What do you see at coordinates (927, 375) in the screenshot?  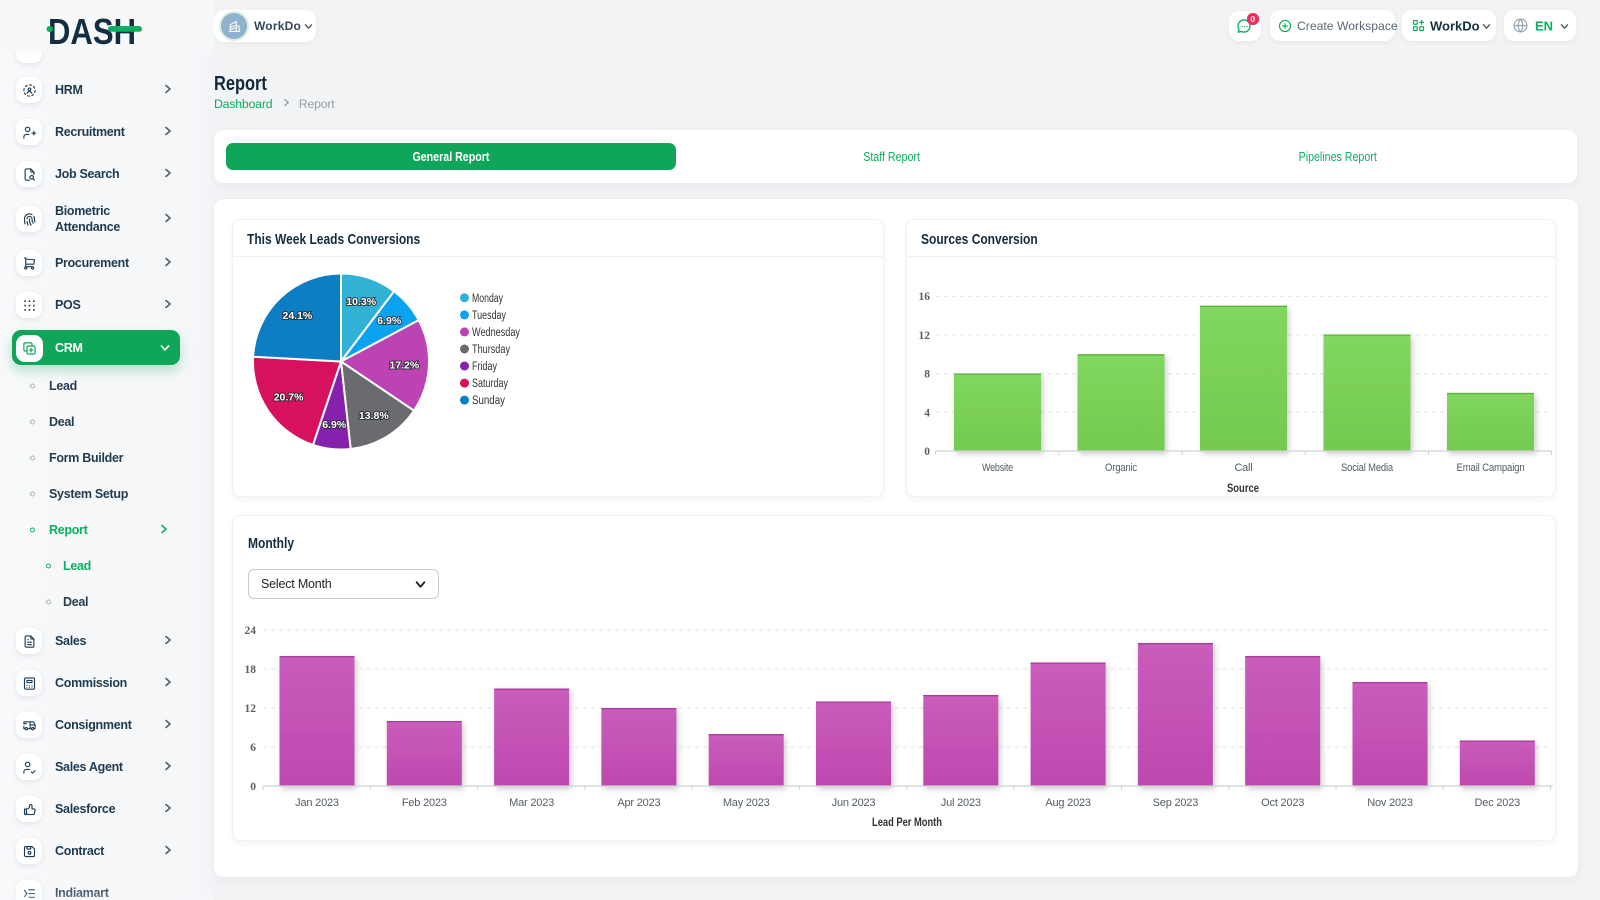 I see `svg-text: 8` at bounding box center [927, 375].